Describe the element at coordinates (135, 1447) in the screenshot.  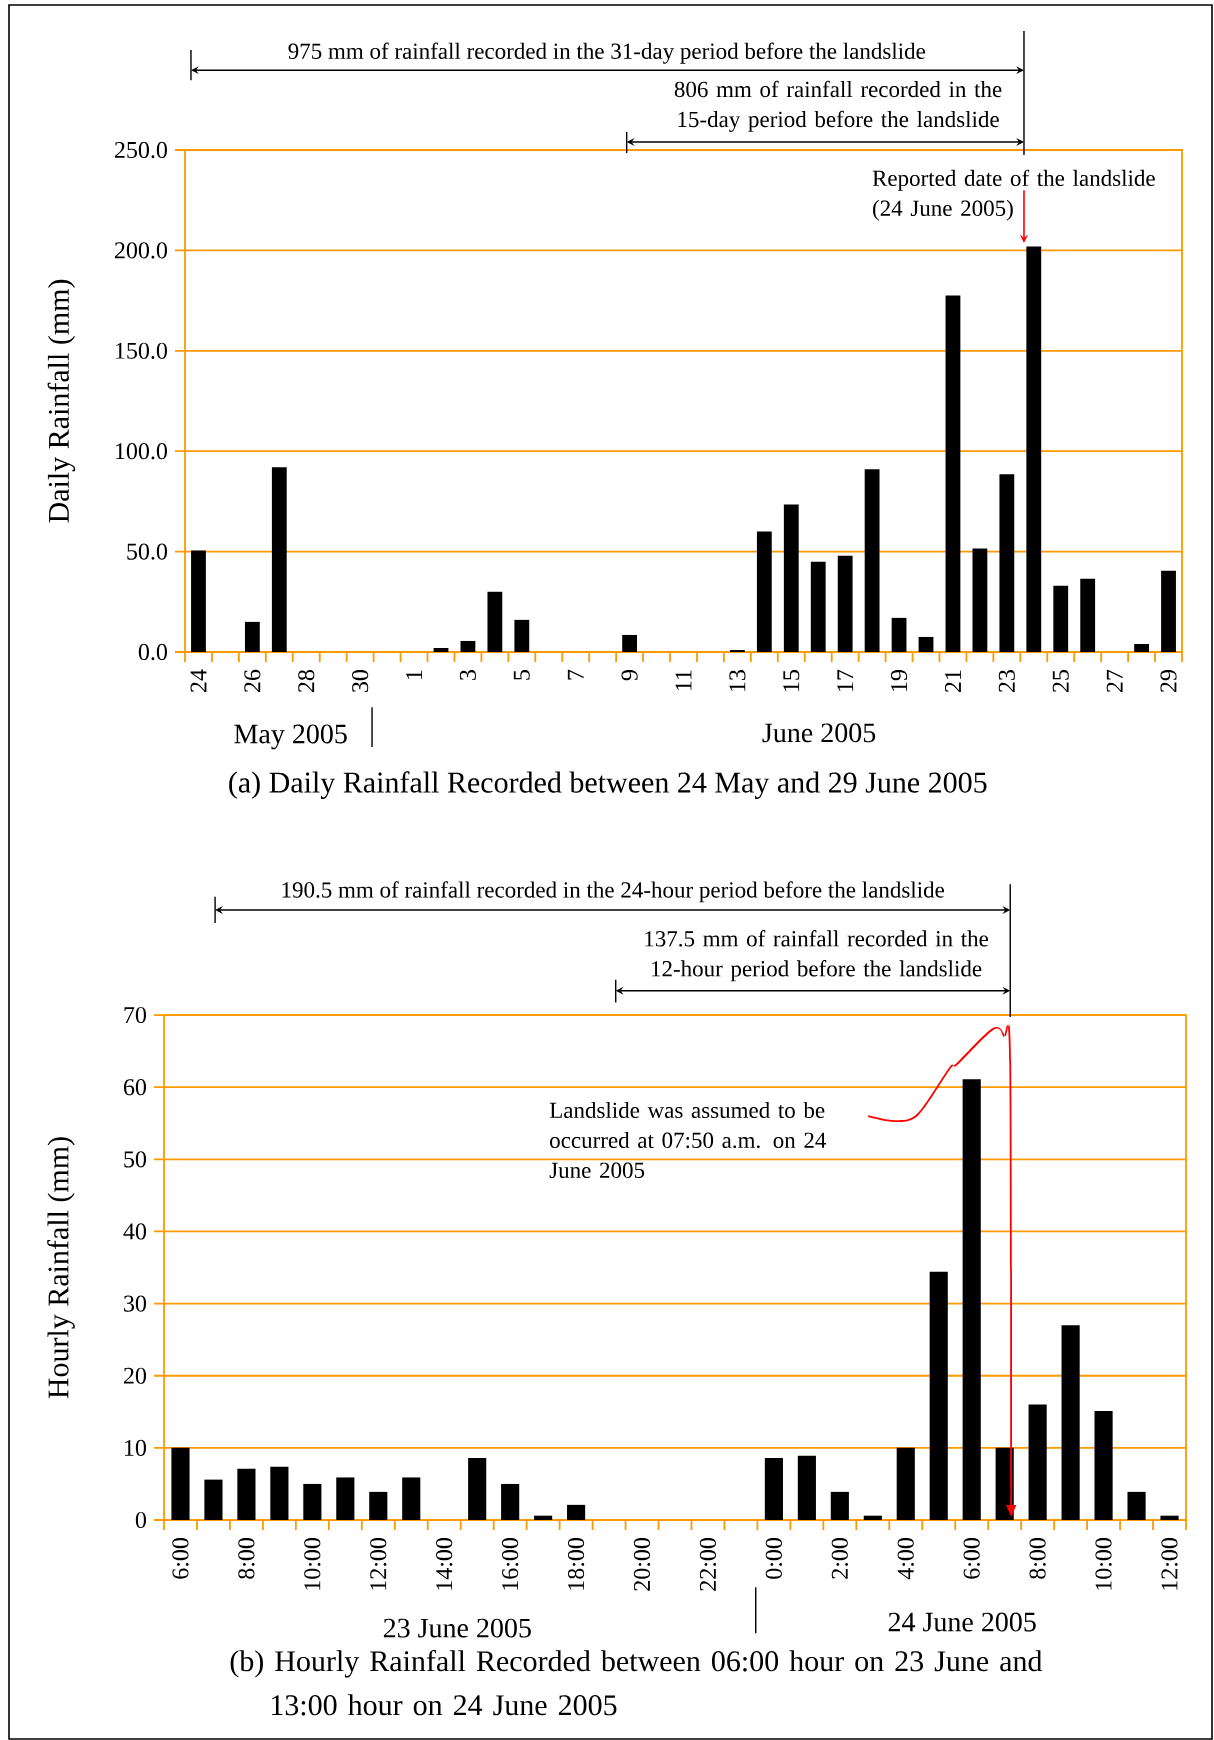
I see `y-tick-label: 10` at that location.